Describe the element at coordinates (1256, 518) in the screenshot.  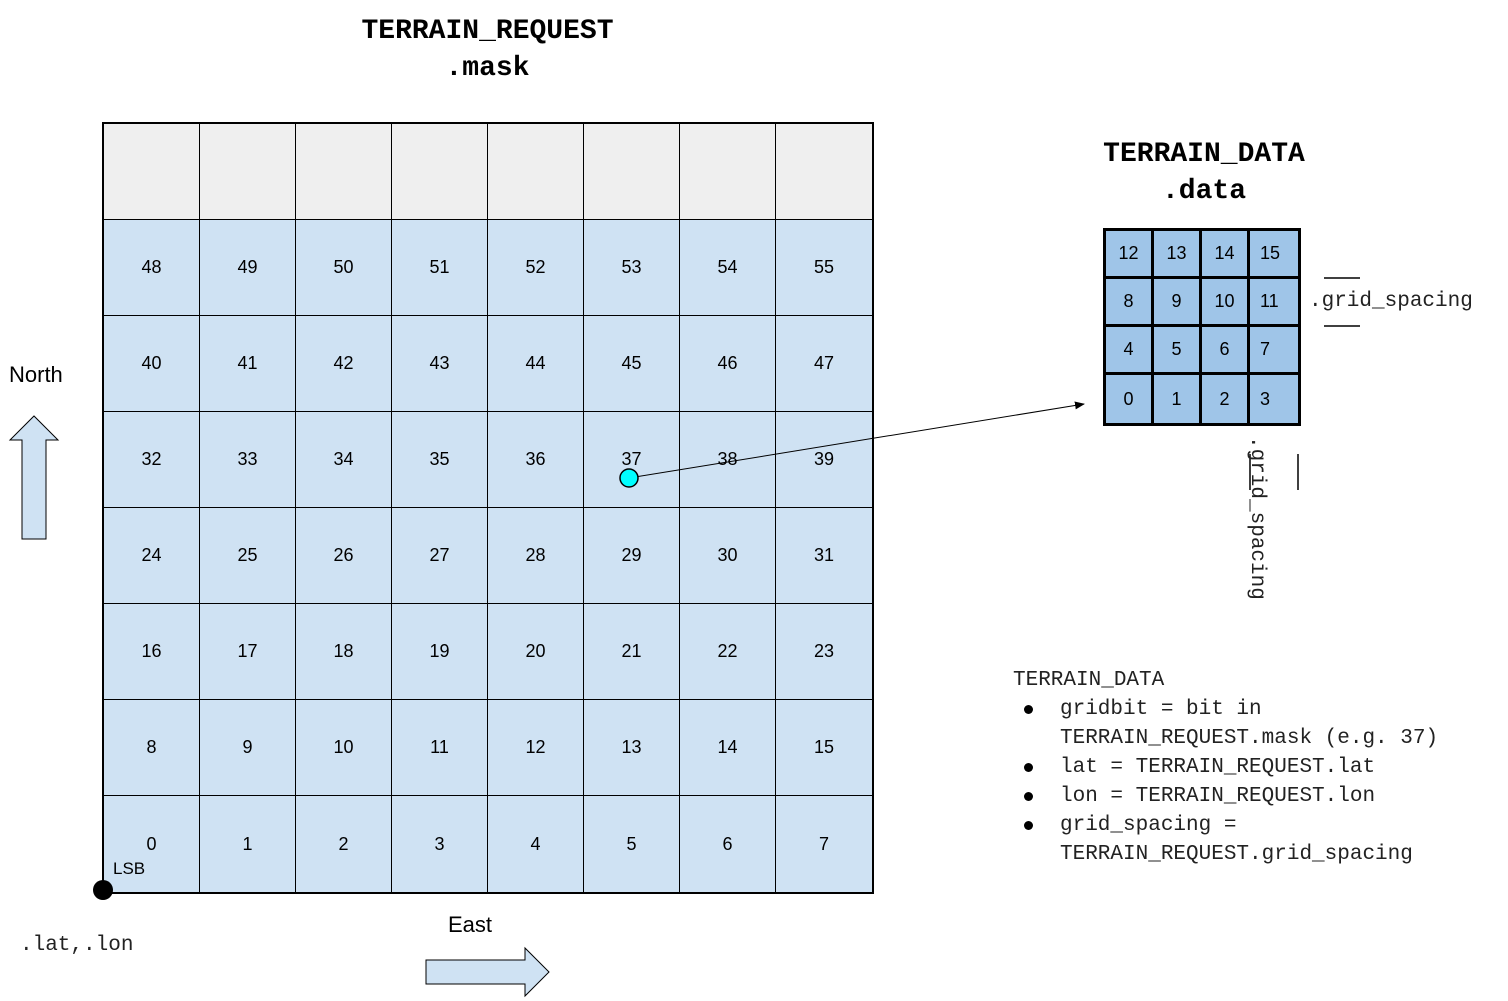
I see `grid-spacing-vertical-label: .grid_spacing` at that location.